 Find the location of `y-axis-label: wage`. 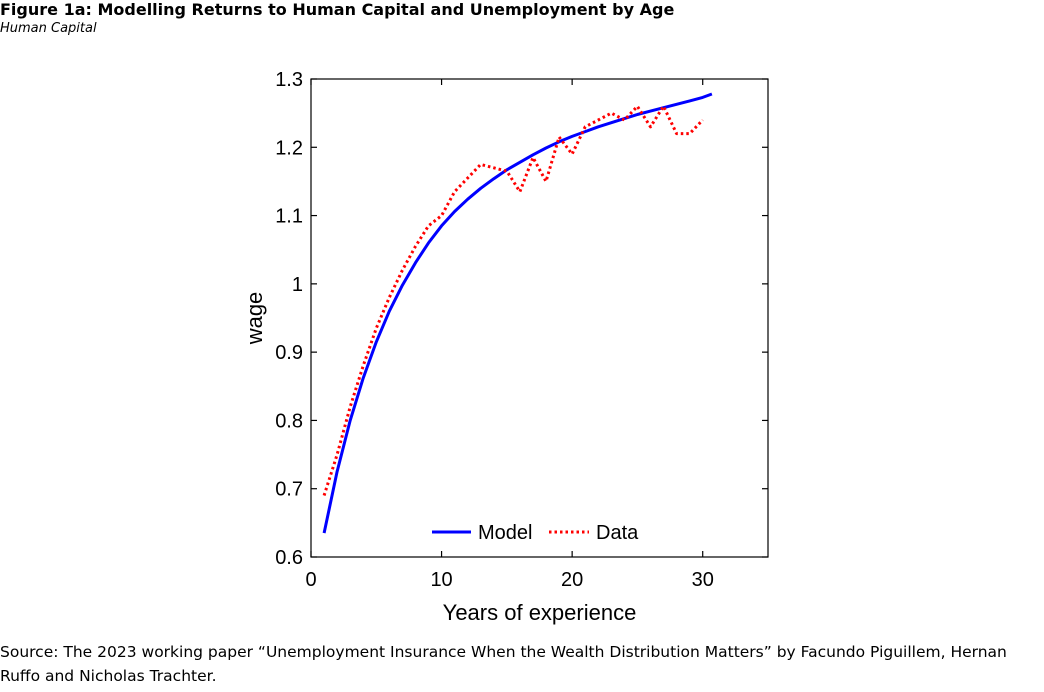

y-axis-label: wage is located at coordinates (254, 319).